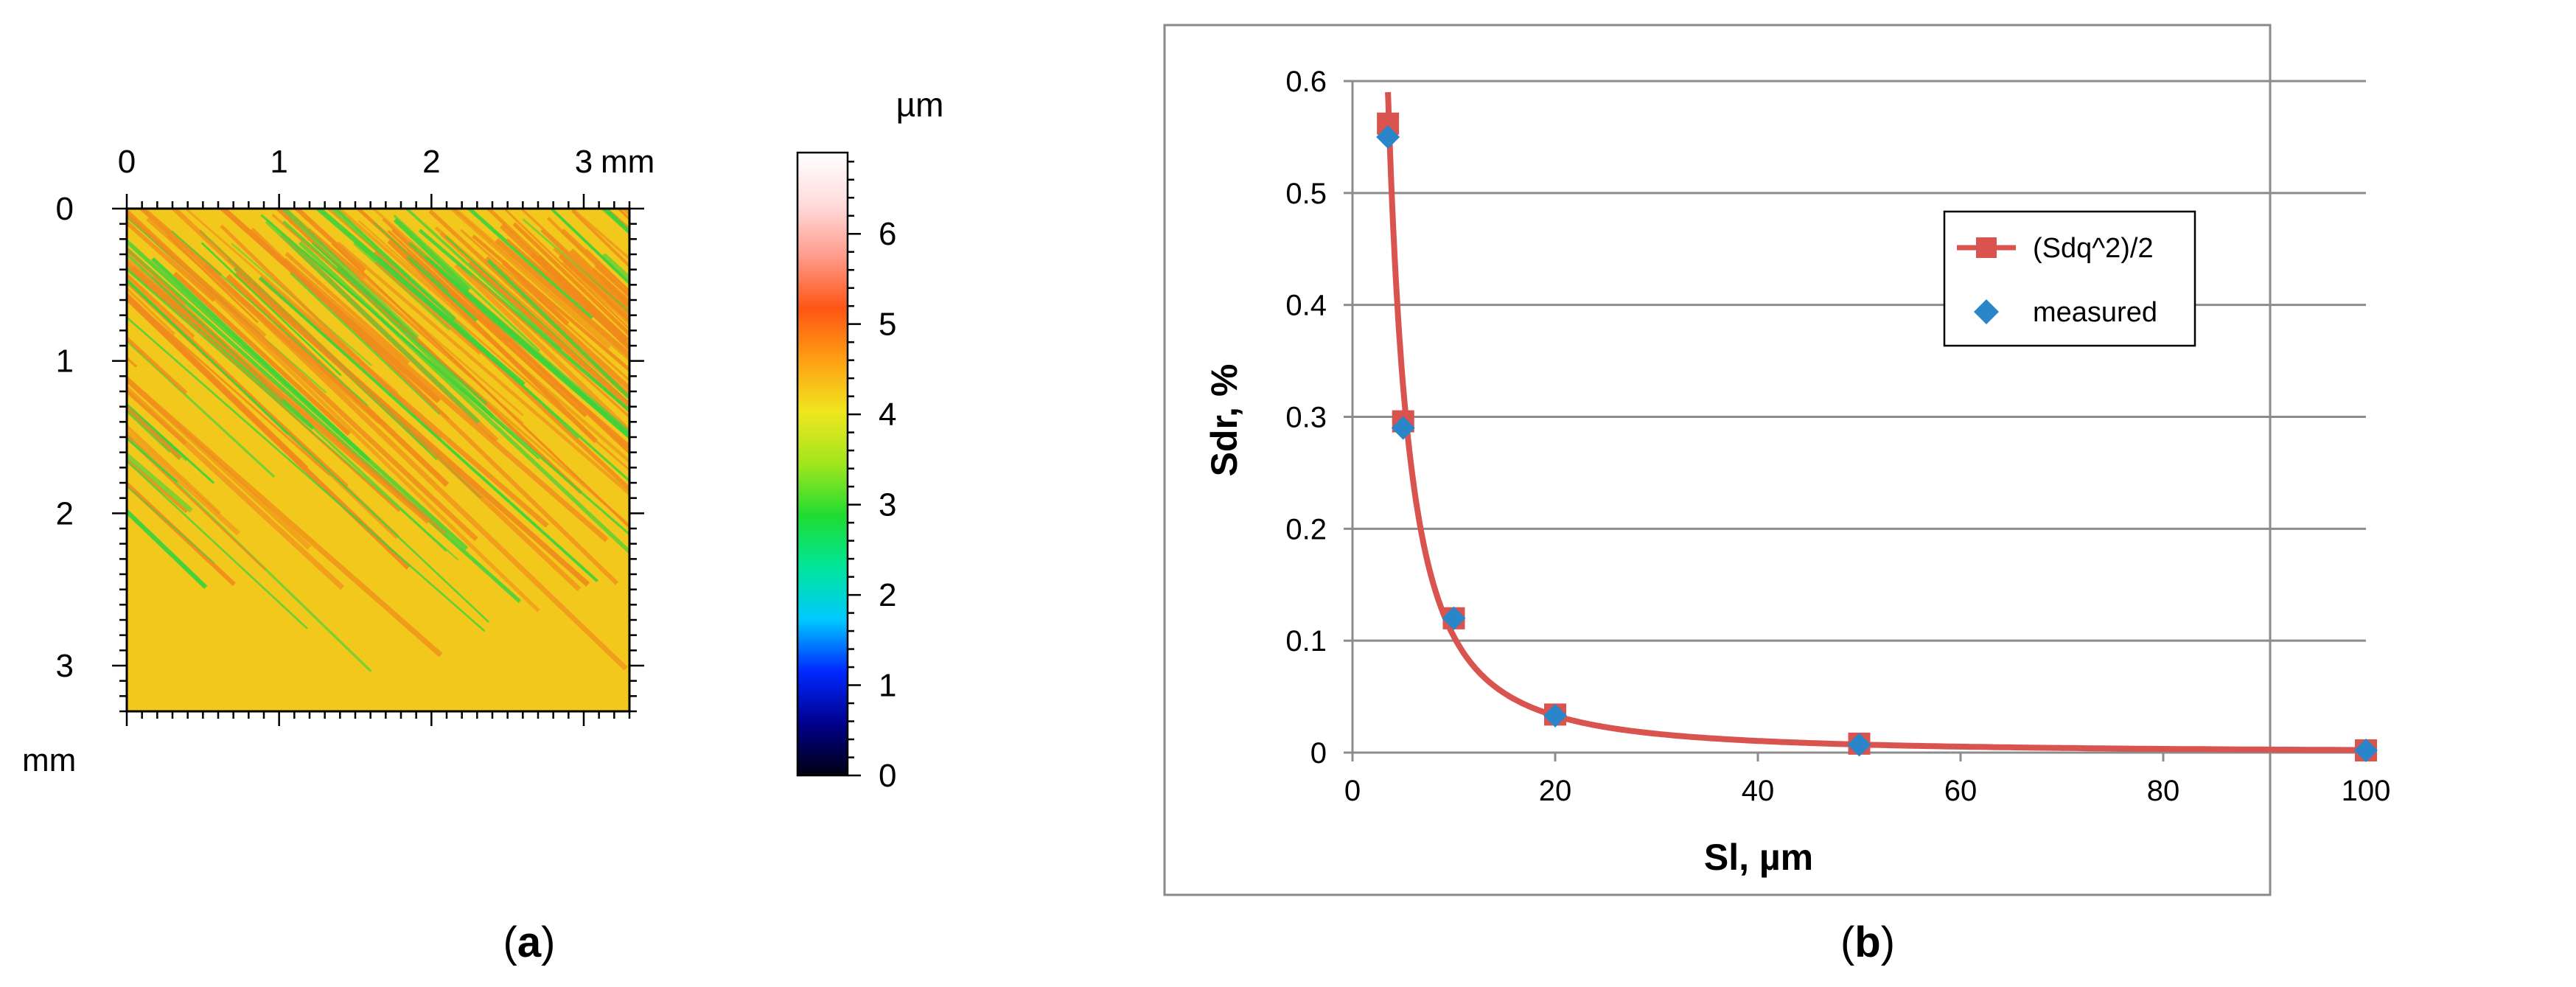 This screenshot has width=2576, height=987. I want to click on height-map-y-tick-label: 3, so click(65, 666).